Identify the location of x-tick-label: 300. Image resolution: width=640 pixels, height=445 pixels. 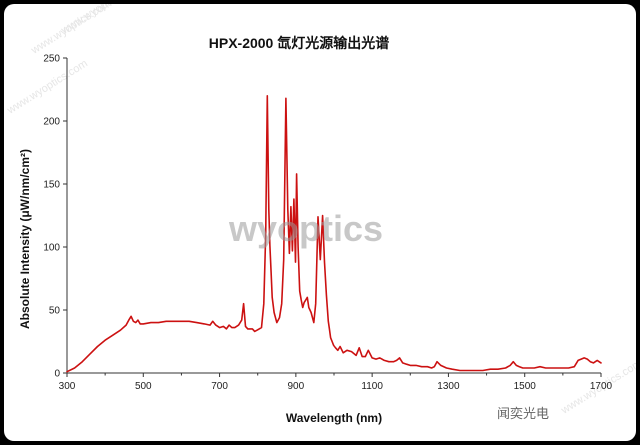
(67, 386).